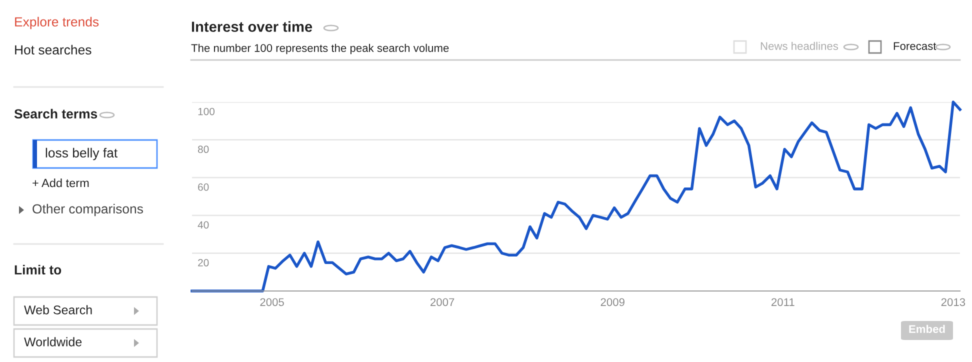  I want to click on y-tick-label: 60, so click(203, 187).